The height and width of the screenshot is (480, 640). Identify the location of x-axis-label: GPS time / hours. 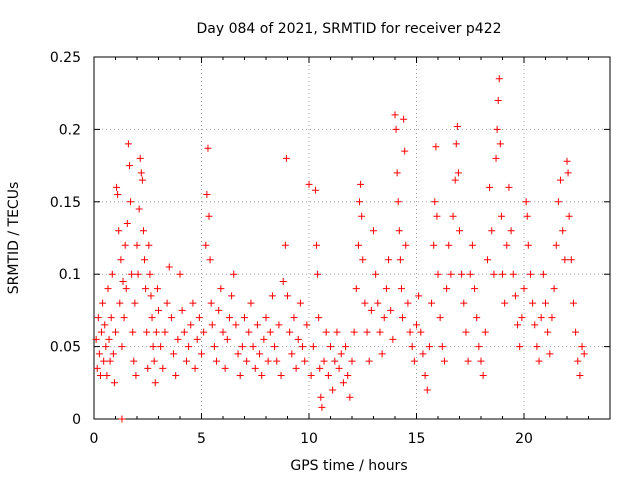
(348, 466).